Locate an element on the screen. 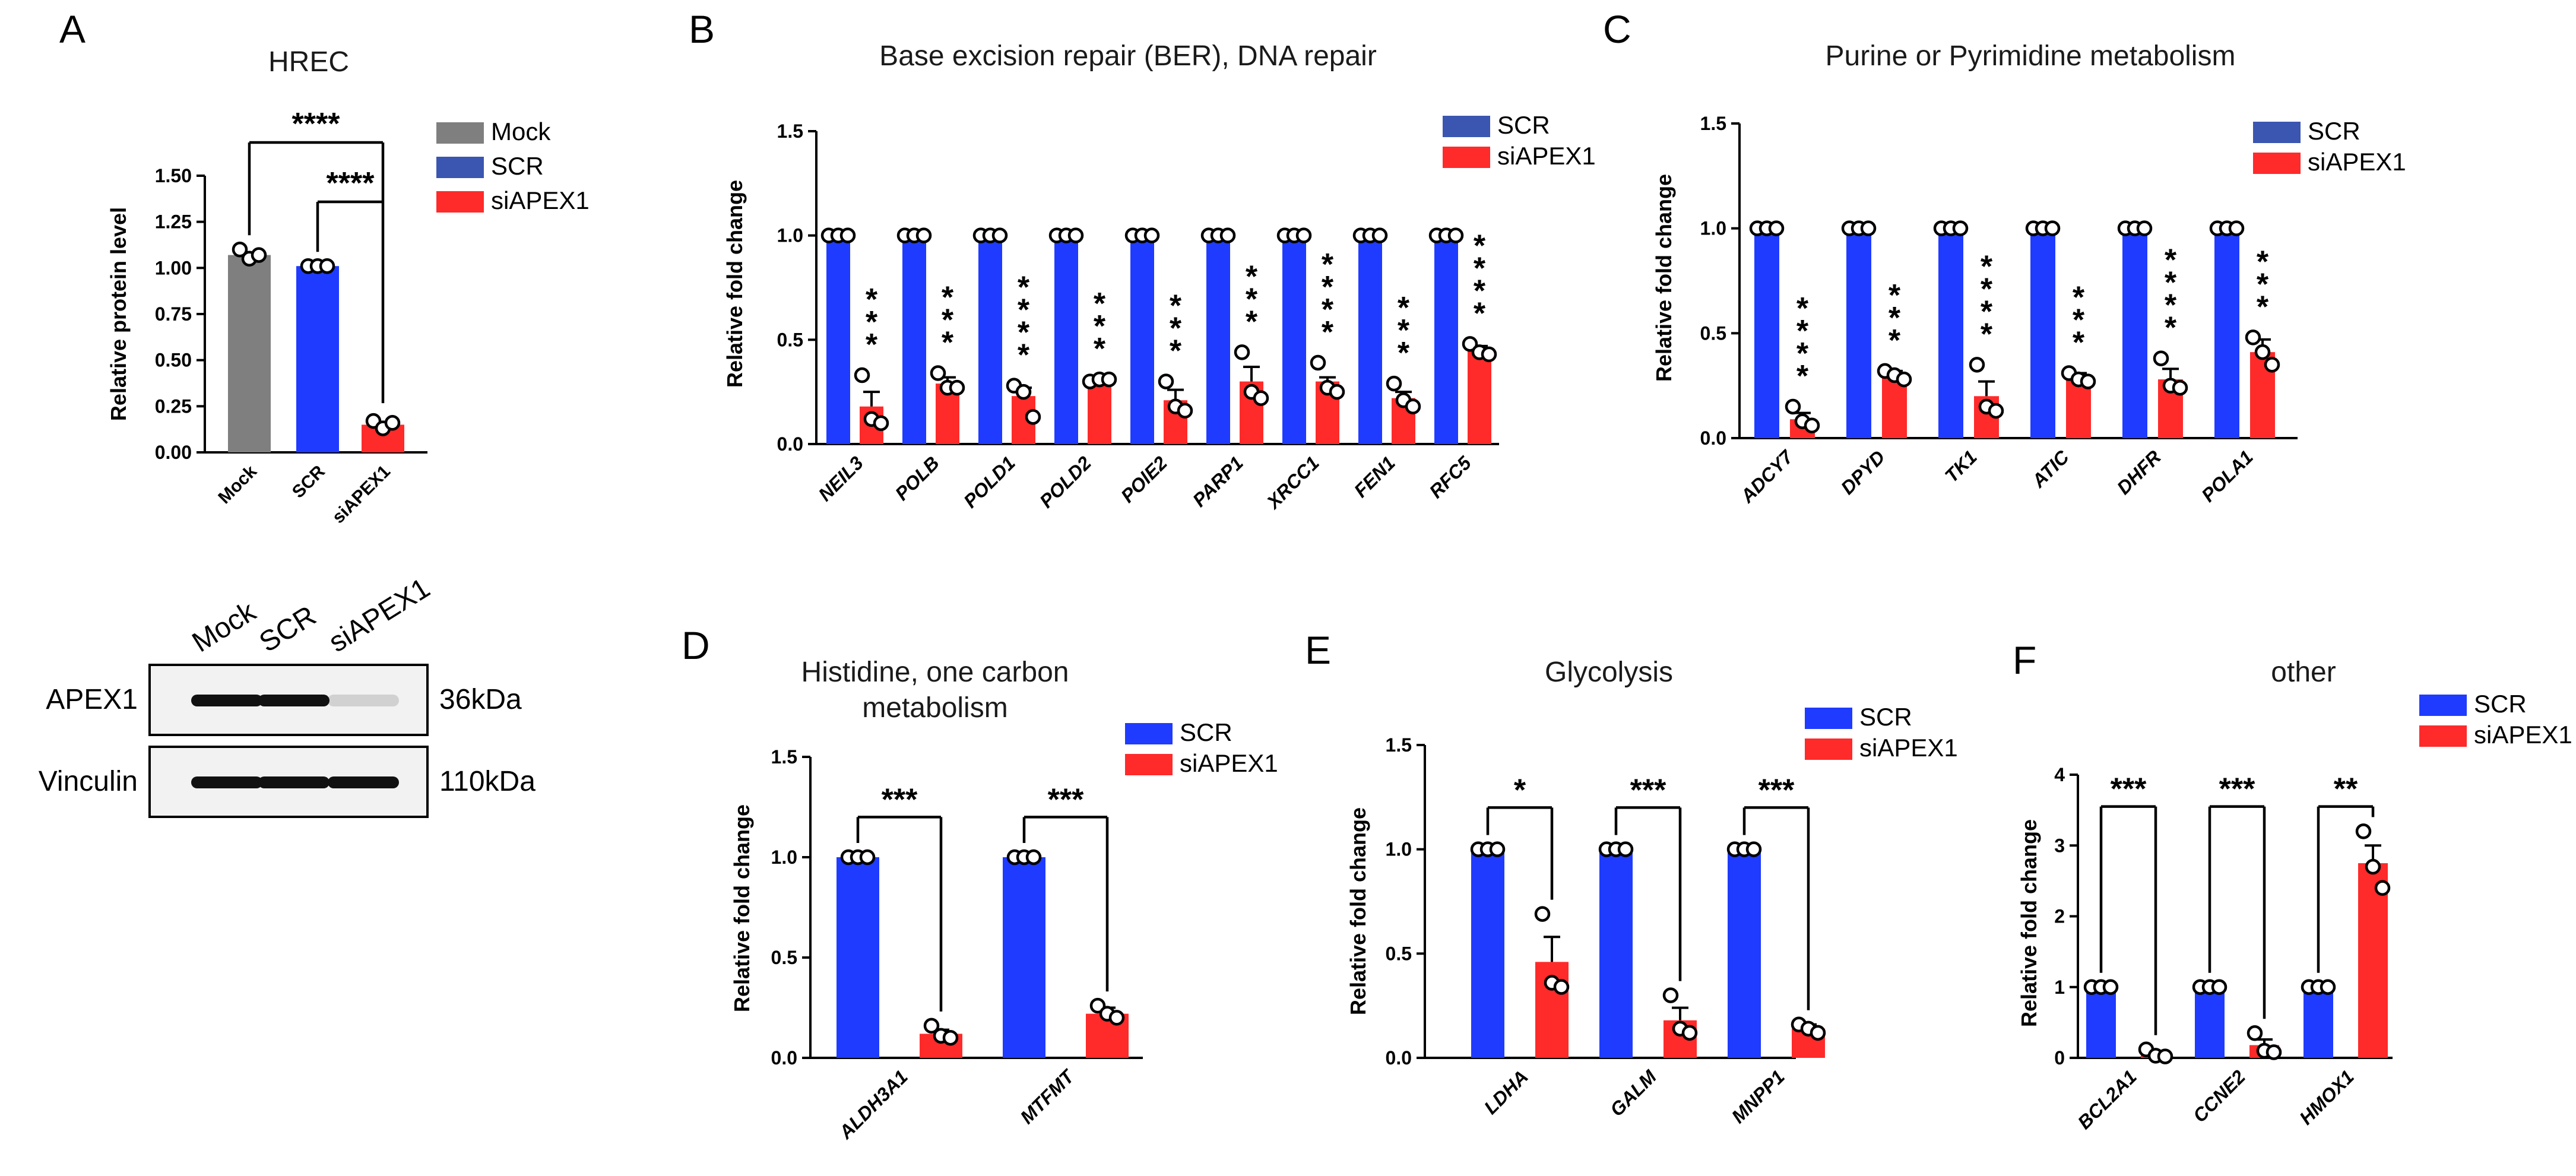 The height and width of the screenshot is (1176, 2576). panel-d-si-point is located at coordinates (932, 1025).